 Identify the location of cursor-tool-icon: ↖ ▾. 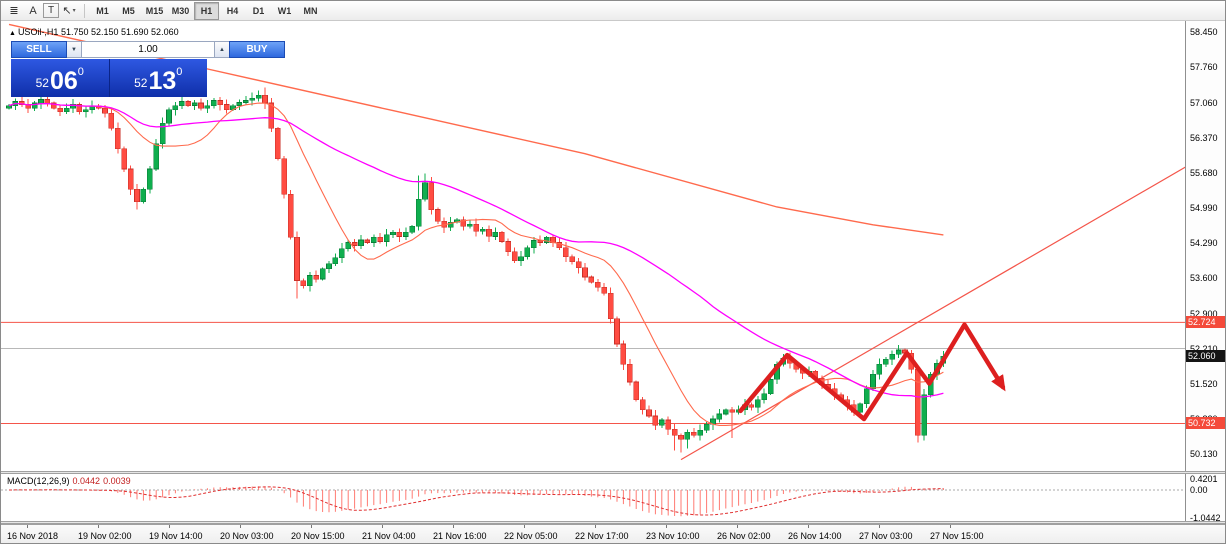
(69, 11).